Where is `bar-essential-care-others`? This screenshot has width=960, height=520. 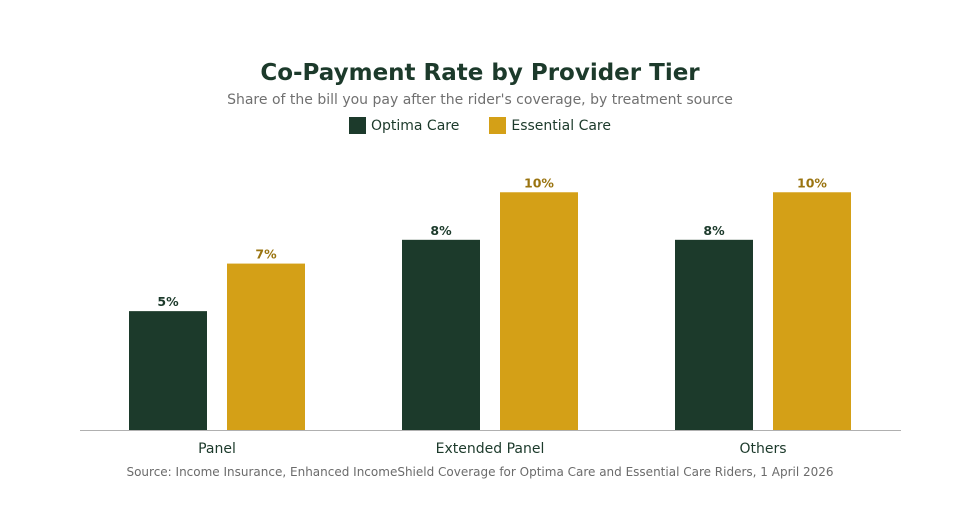
bar-essential-care-others is located at coordinates (812, 311).